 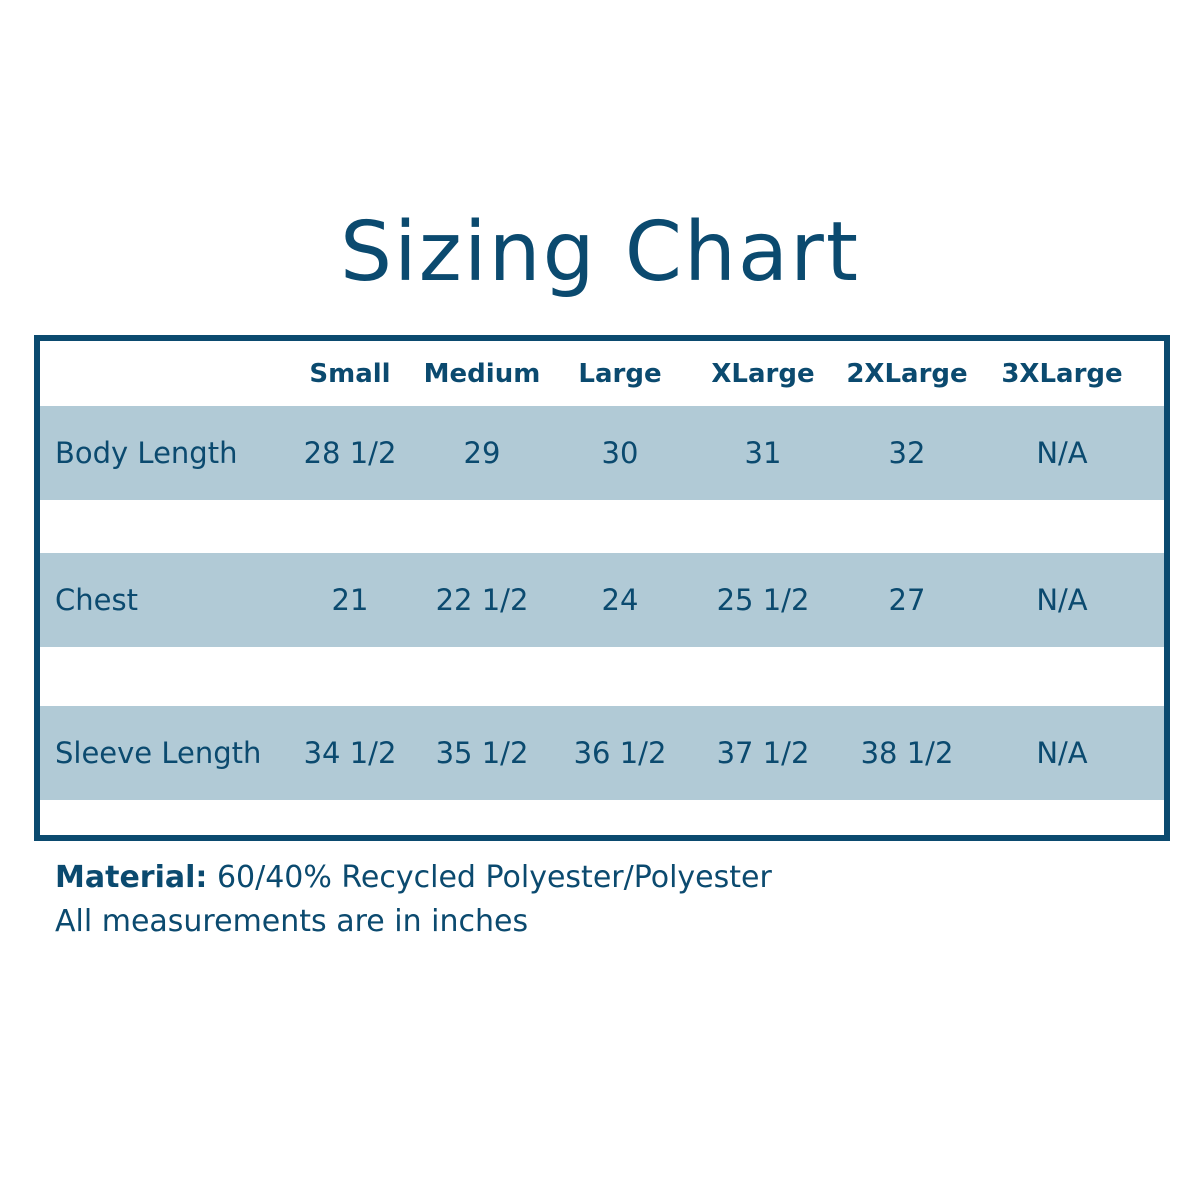 What do you see at coordinates (482, 373) in the screenshot?
I see `column-header: Medium` at bounding box center [482, 373].